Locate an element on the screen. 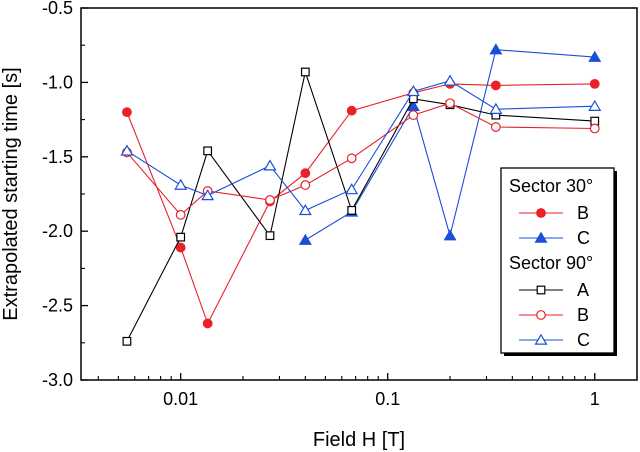  x-tick-label: 0.1 is located at coordinates (387, 399).